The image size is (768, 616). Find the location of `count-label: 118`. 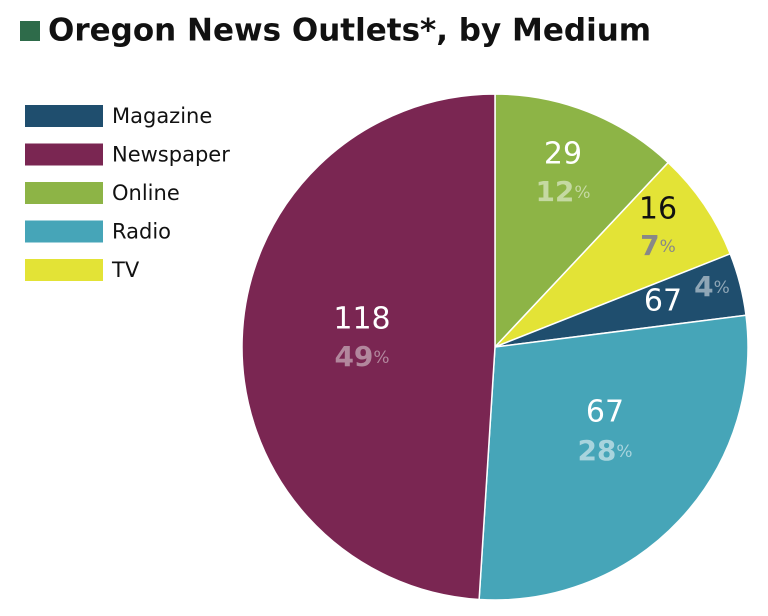

count-label: 118 is located at coordinates (361, 319).